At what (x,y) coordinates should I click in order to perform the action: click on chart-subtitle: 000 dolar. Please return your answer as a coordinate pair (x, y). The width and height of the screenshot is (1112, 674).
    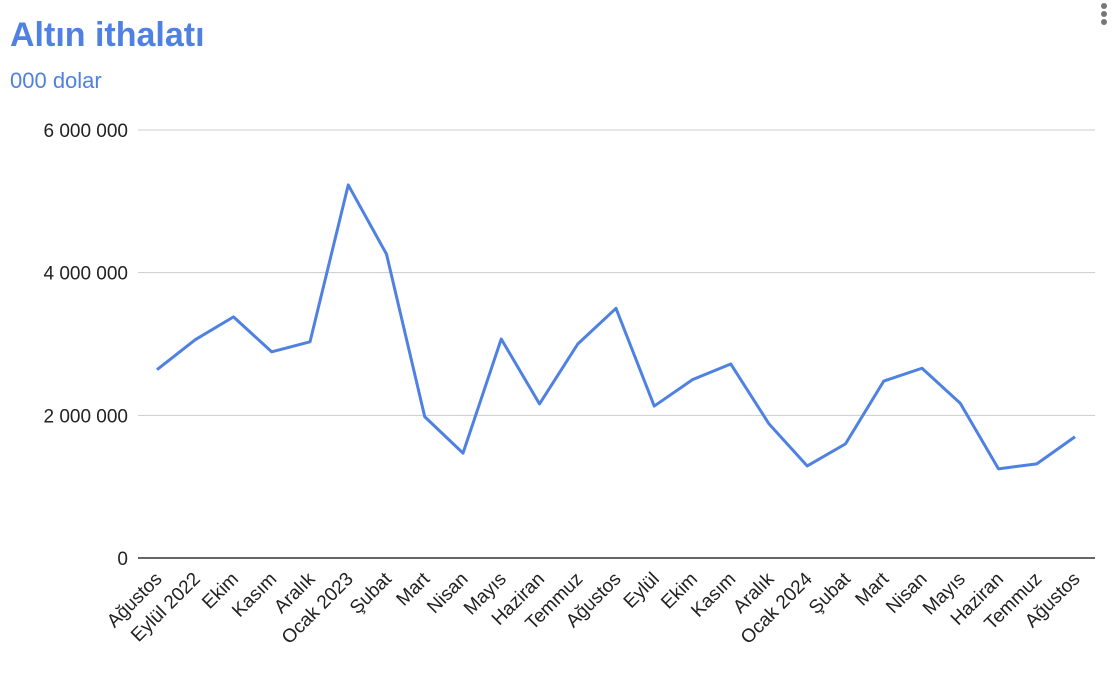
    Looking at the image, I should click on (56, 80).